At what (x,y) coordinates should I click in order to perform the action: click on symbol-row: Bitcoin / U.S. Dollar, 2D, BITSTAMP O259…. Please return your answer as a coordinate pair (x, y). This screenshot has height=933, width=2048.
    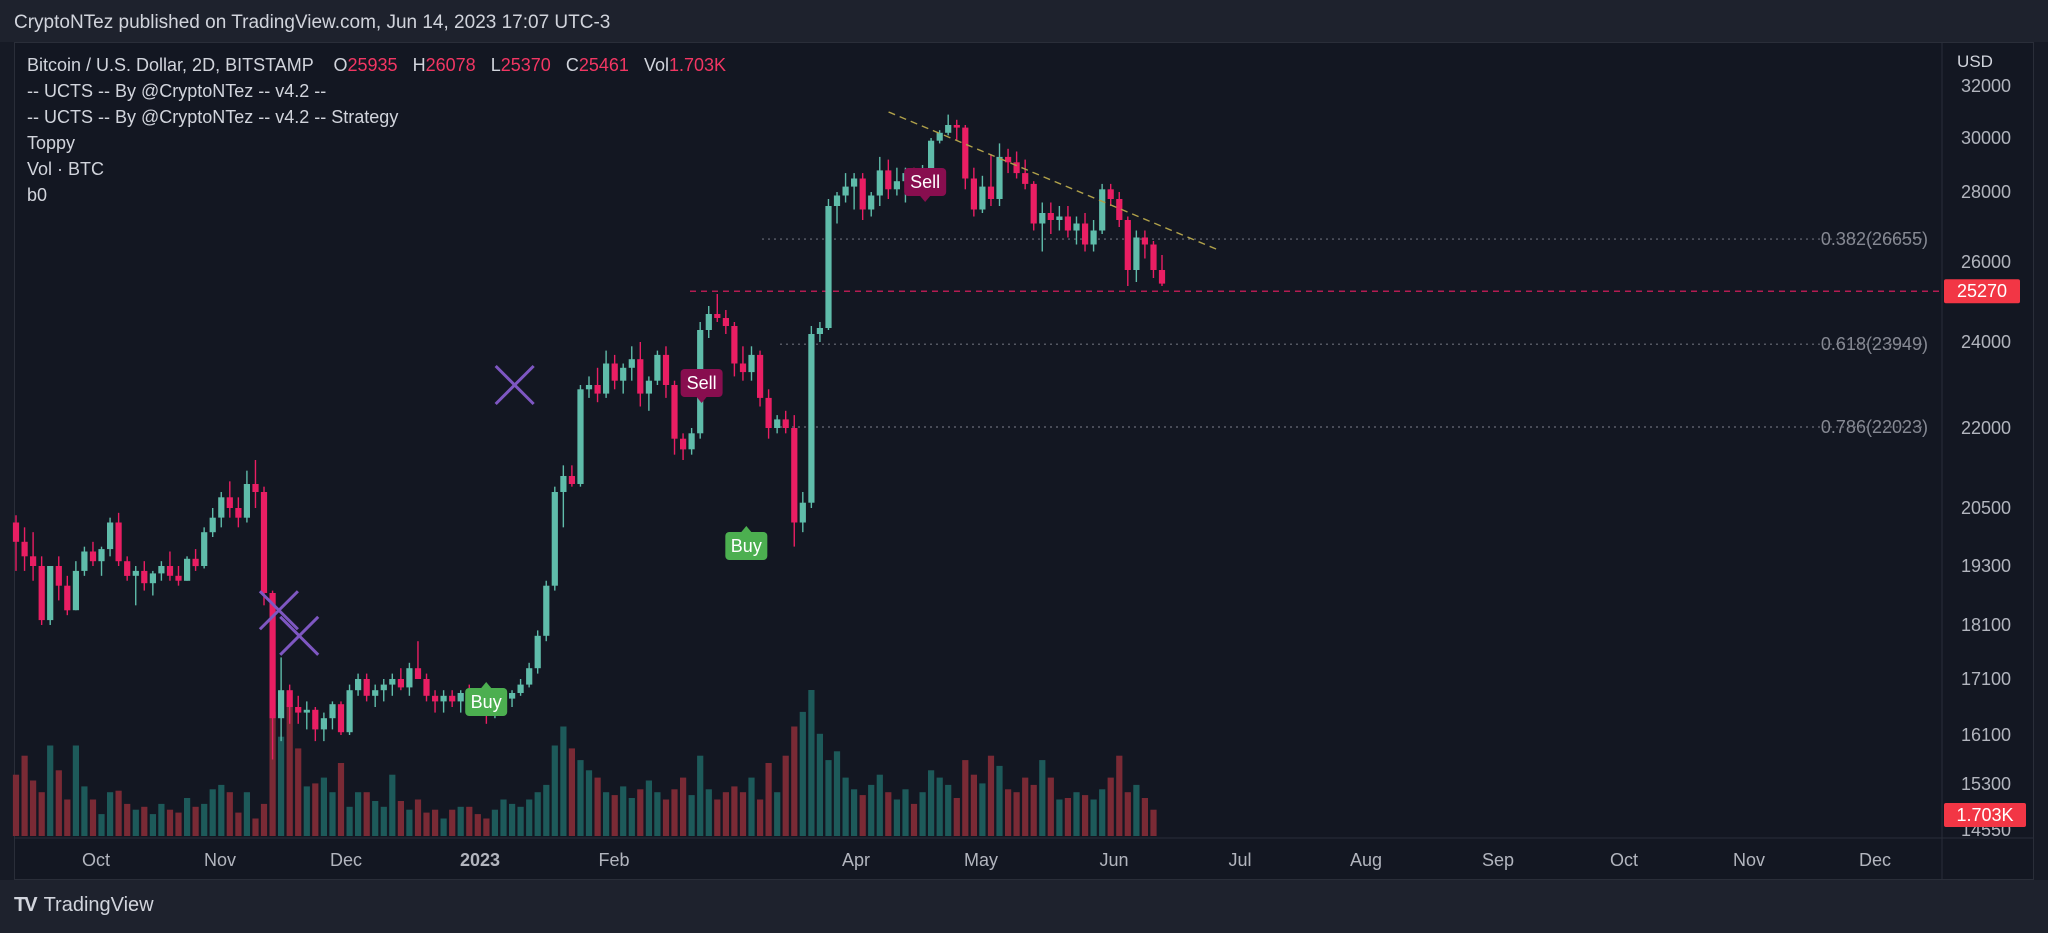
    Looking at the image, I should click on (376, 65).